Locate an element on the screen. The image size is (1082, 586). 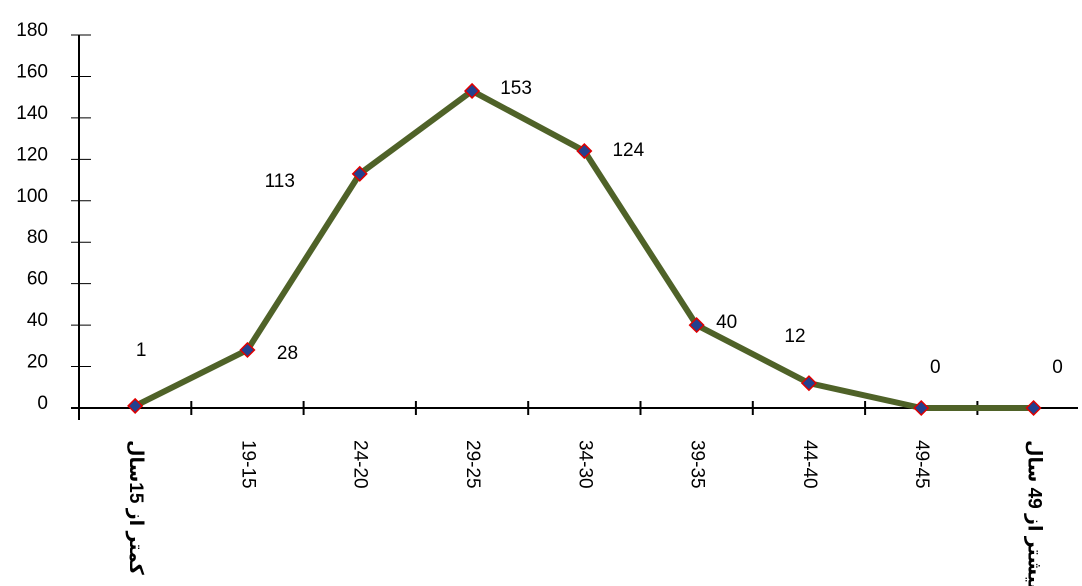
x-tick-label: بيشتر از 49 سال is located at coordinates (1034, 513).